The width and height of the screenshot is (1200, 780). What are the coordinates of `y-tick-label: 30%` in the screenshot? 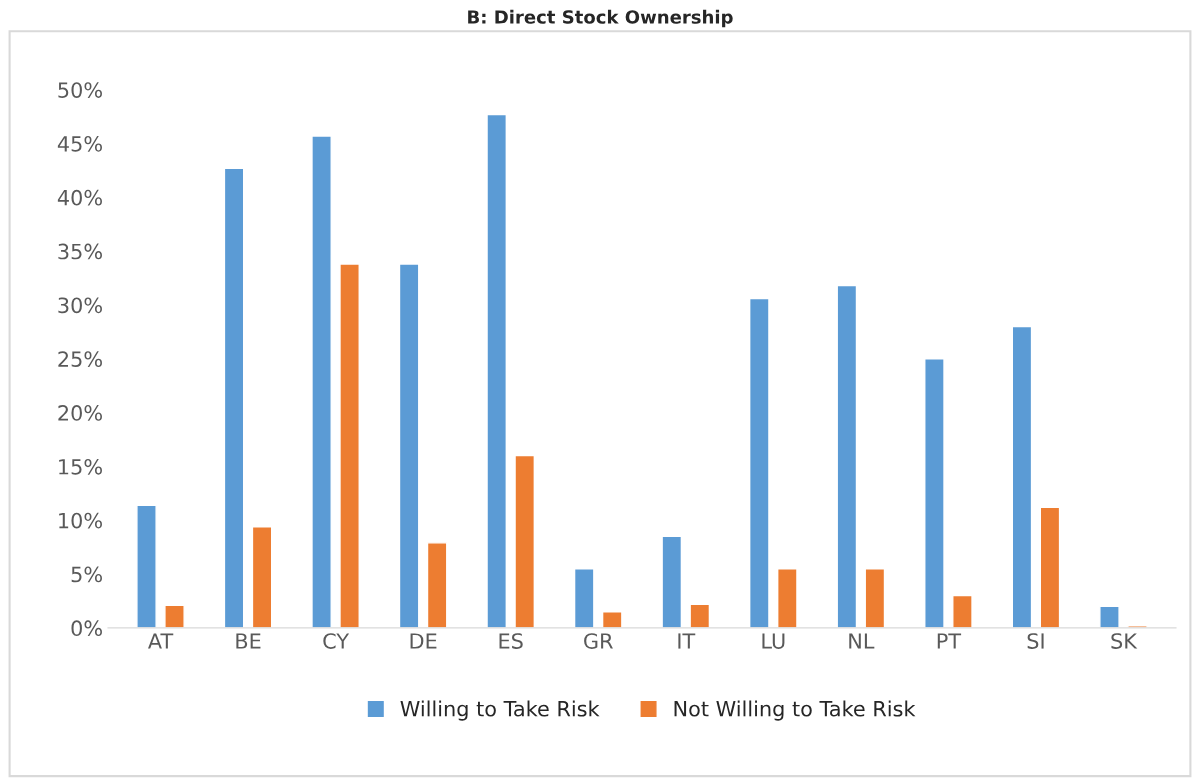 It's located at (80, 305).